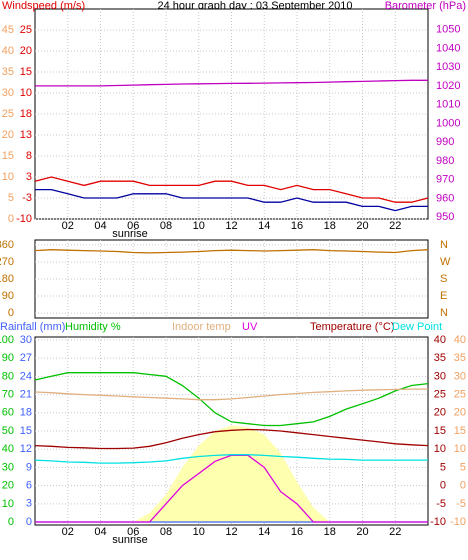  I want to click on inner-tick-label: 18, so click(26, 114).